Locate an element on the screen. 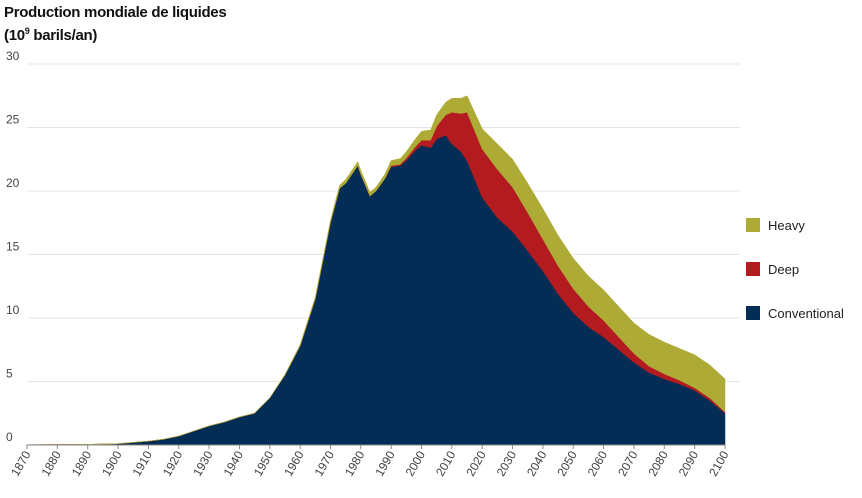 The image size is (862, 498). y-tick-label: 15 is located at coordinates (13, 247).